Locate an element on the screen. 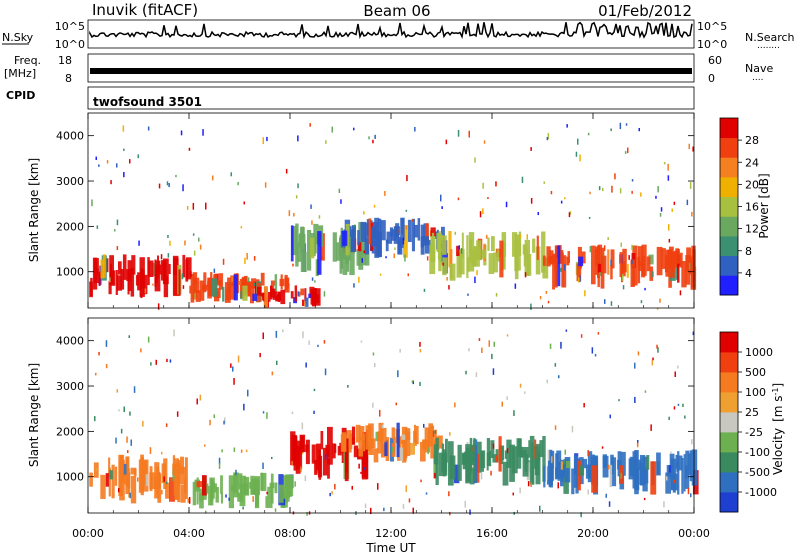  nave-tick-bottom: 0 is located at coordinates (711, 78).